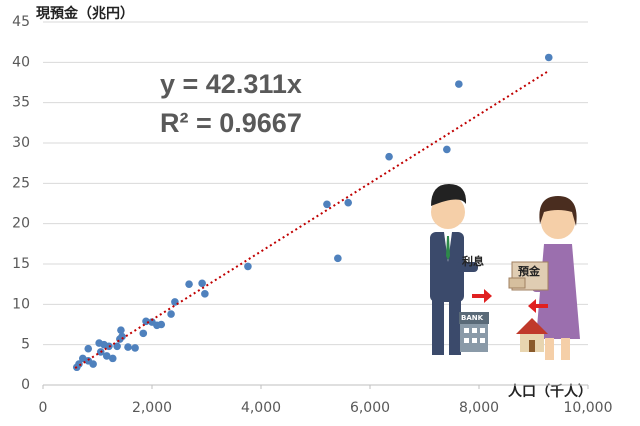 The width and height of the screenshot is (640, 426). Describe the element at coordinates (479, 408) in the screenshot. I see `x-tick-label: 8,000` at that location.